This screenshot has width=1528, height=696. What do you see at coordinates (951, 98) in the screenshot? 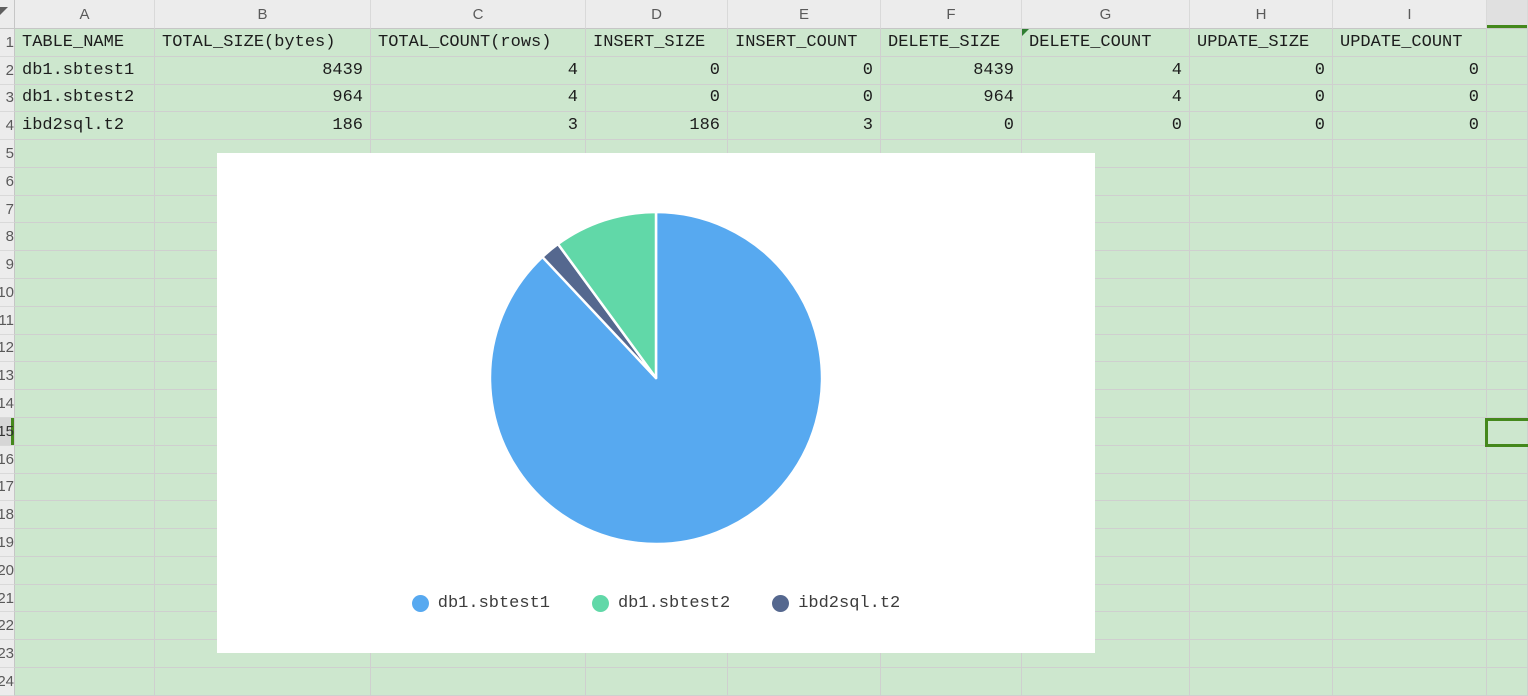
I see `cell-F3: 964` at bounding box center [951, 98].